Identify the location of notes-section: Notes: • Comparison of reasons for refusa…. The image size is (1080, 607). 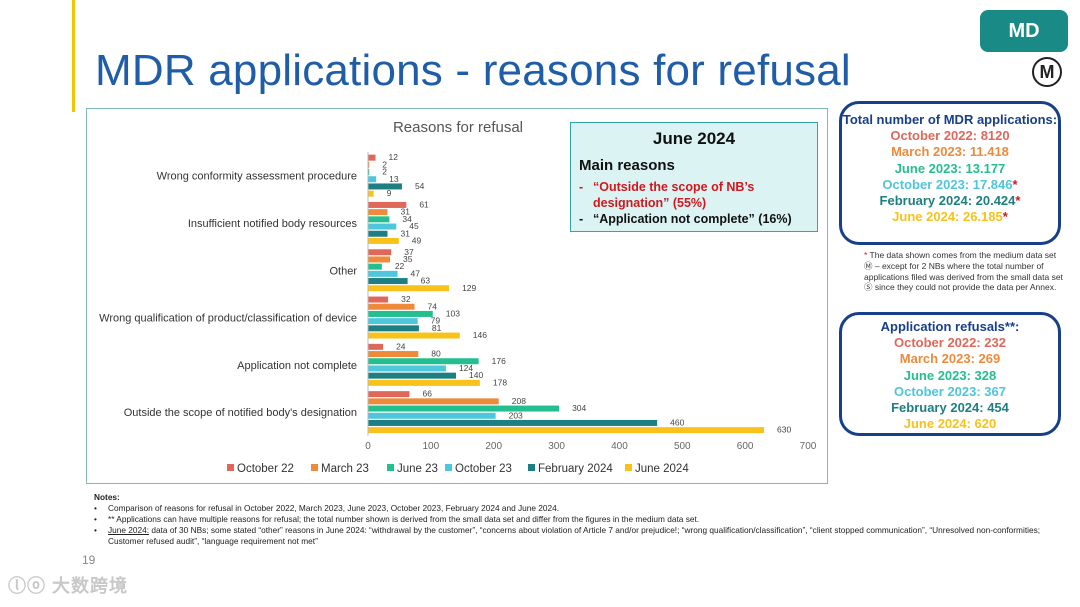
(579, 519).